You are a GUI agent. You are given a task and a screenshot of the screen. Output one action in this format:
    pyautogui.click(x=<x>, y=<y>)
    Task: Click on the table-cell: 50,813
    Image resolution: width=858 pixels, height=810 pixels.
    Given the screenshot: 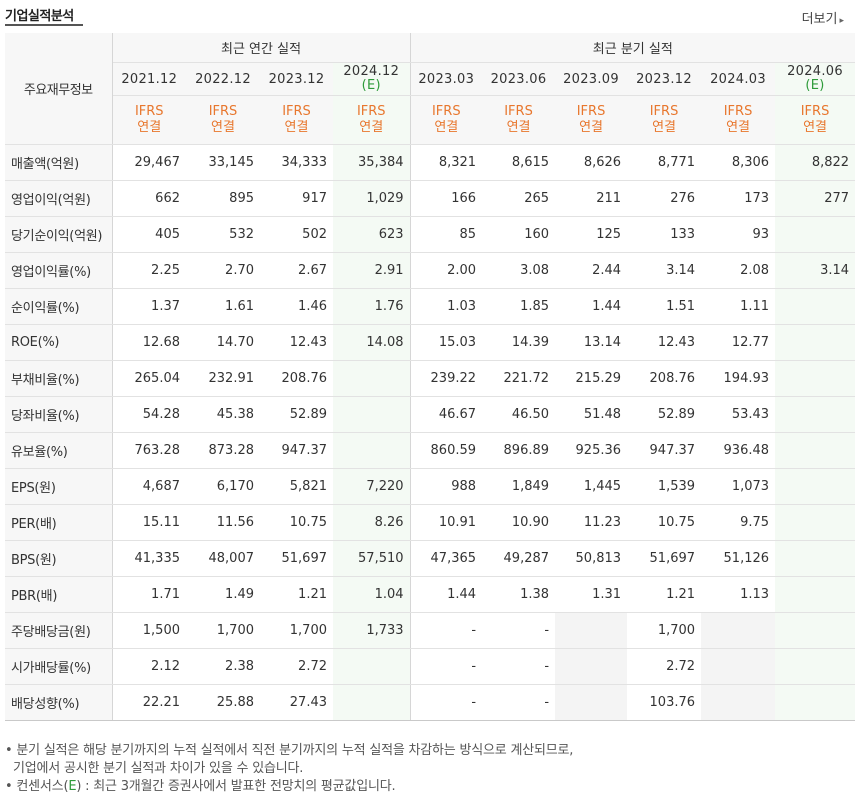 What is the action you would take?
    pyautogui.click(x=591, y=558)
    